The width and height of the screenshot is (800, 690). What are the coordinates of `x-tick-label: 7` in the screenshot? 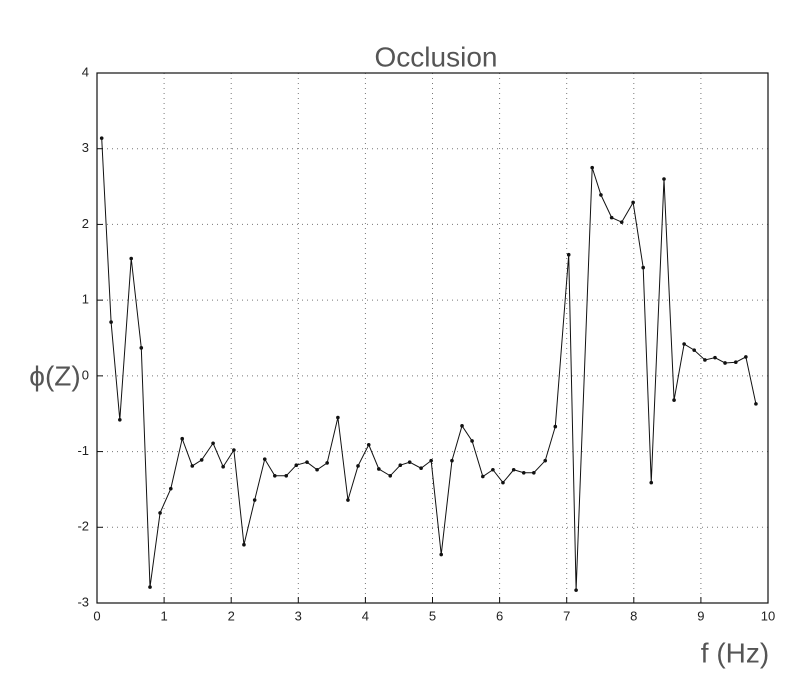 It's located at (566, 615).